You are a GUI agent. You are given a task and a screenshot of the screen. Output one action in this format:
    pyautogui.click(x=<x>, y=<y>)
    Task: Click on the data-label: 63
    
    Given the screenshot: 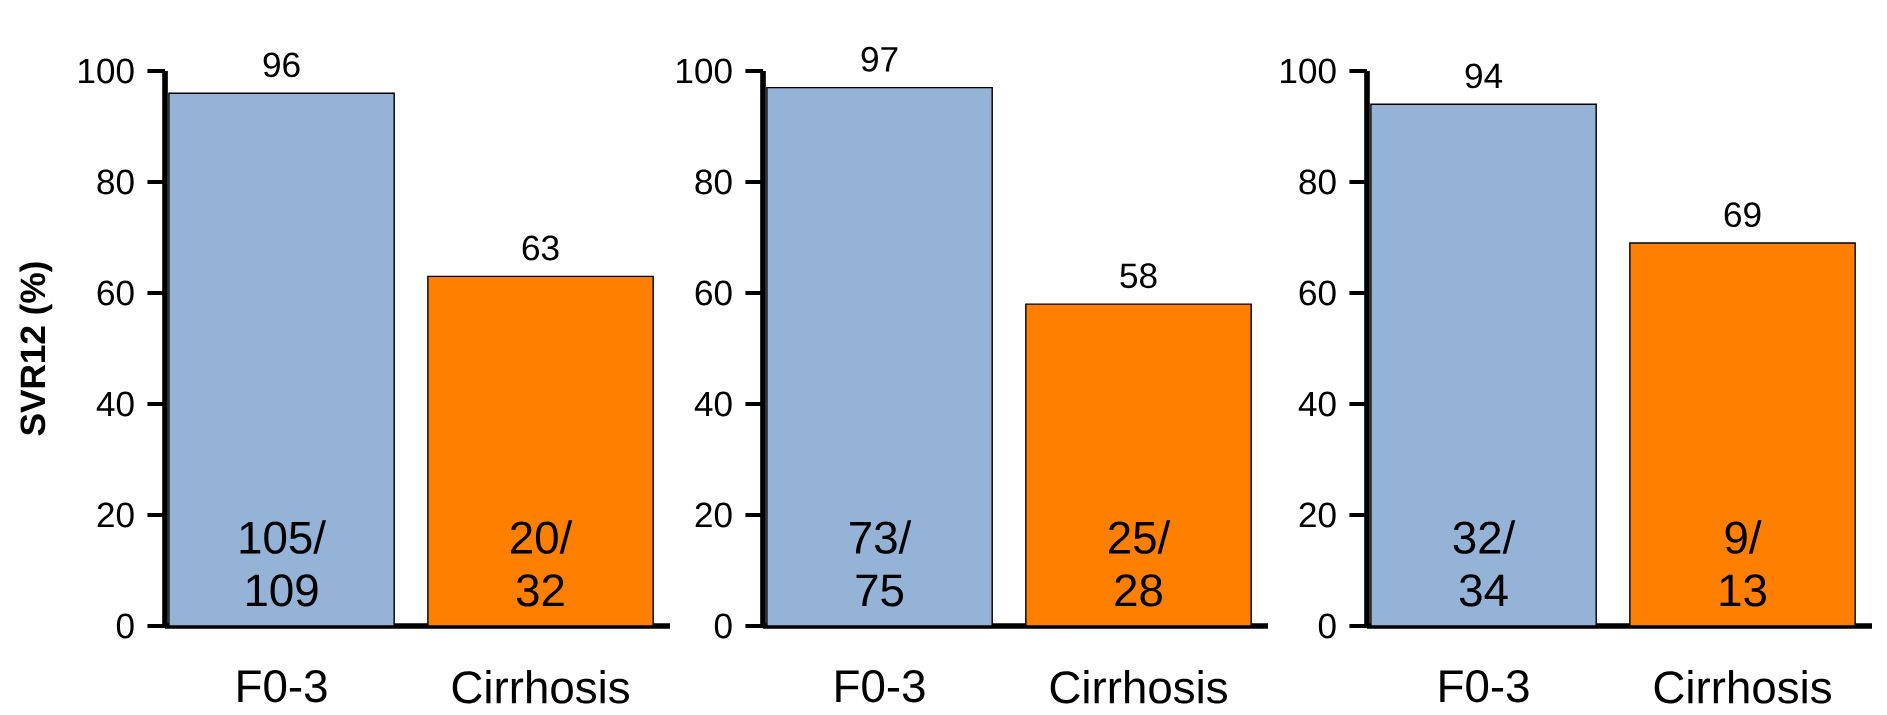 What is the action you would take?
    pyautogui.click(x=540, y=248)
    